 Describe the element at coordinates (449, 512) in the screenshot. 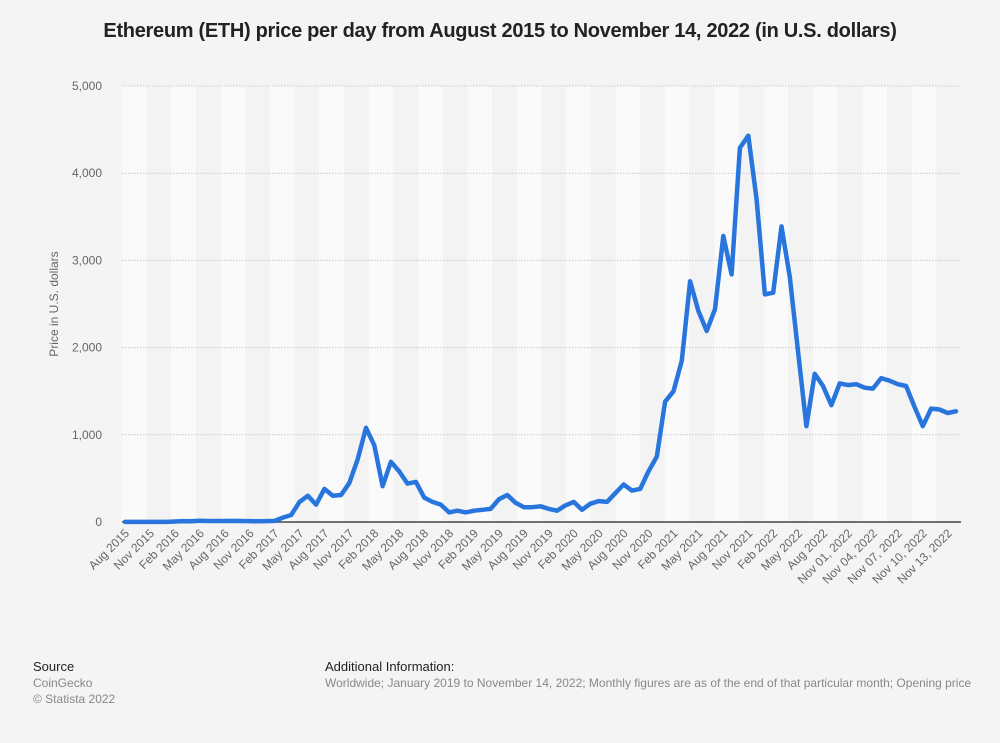

I see `data-point: Nov 2018: 110` at that location.